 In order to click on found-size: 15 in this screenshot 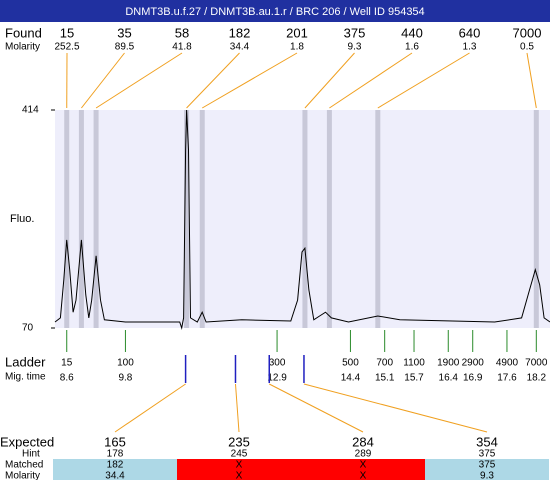, I will do `click(67, 32)`.